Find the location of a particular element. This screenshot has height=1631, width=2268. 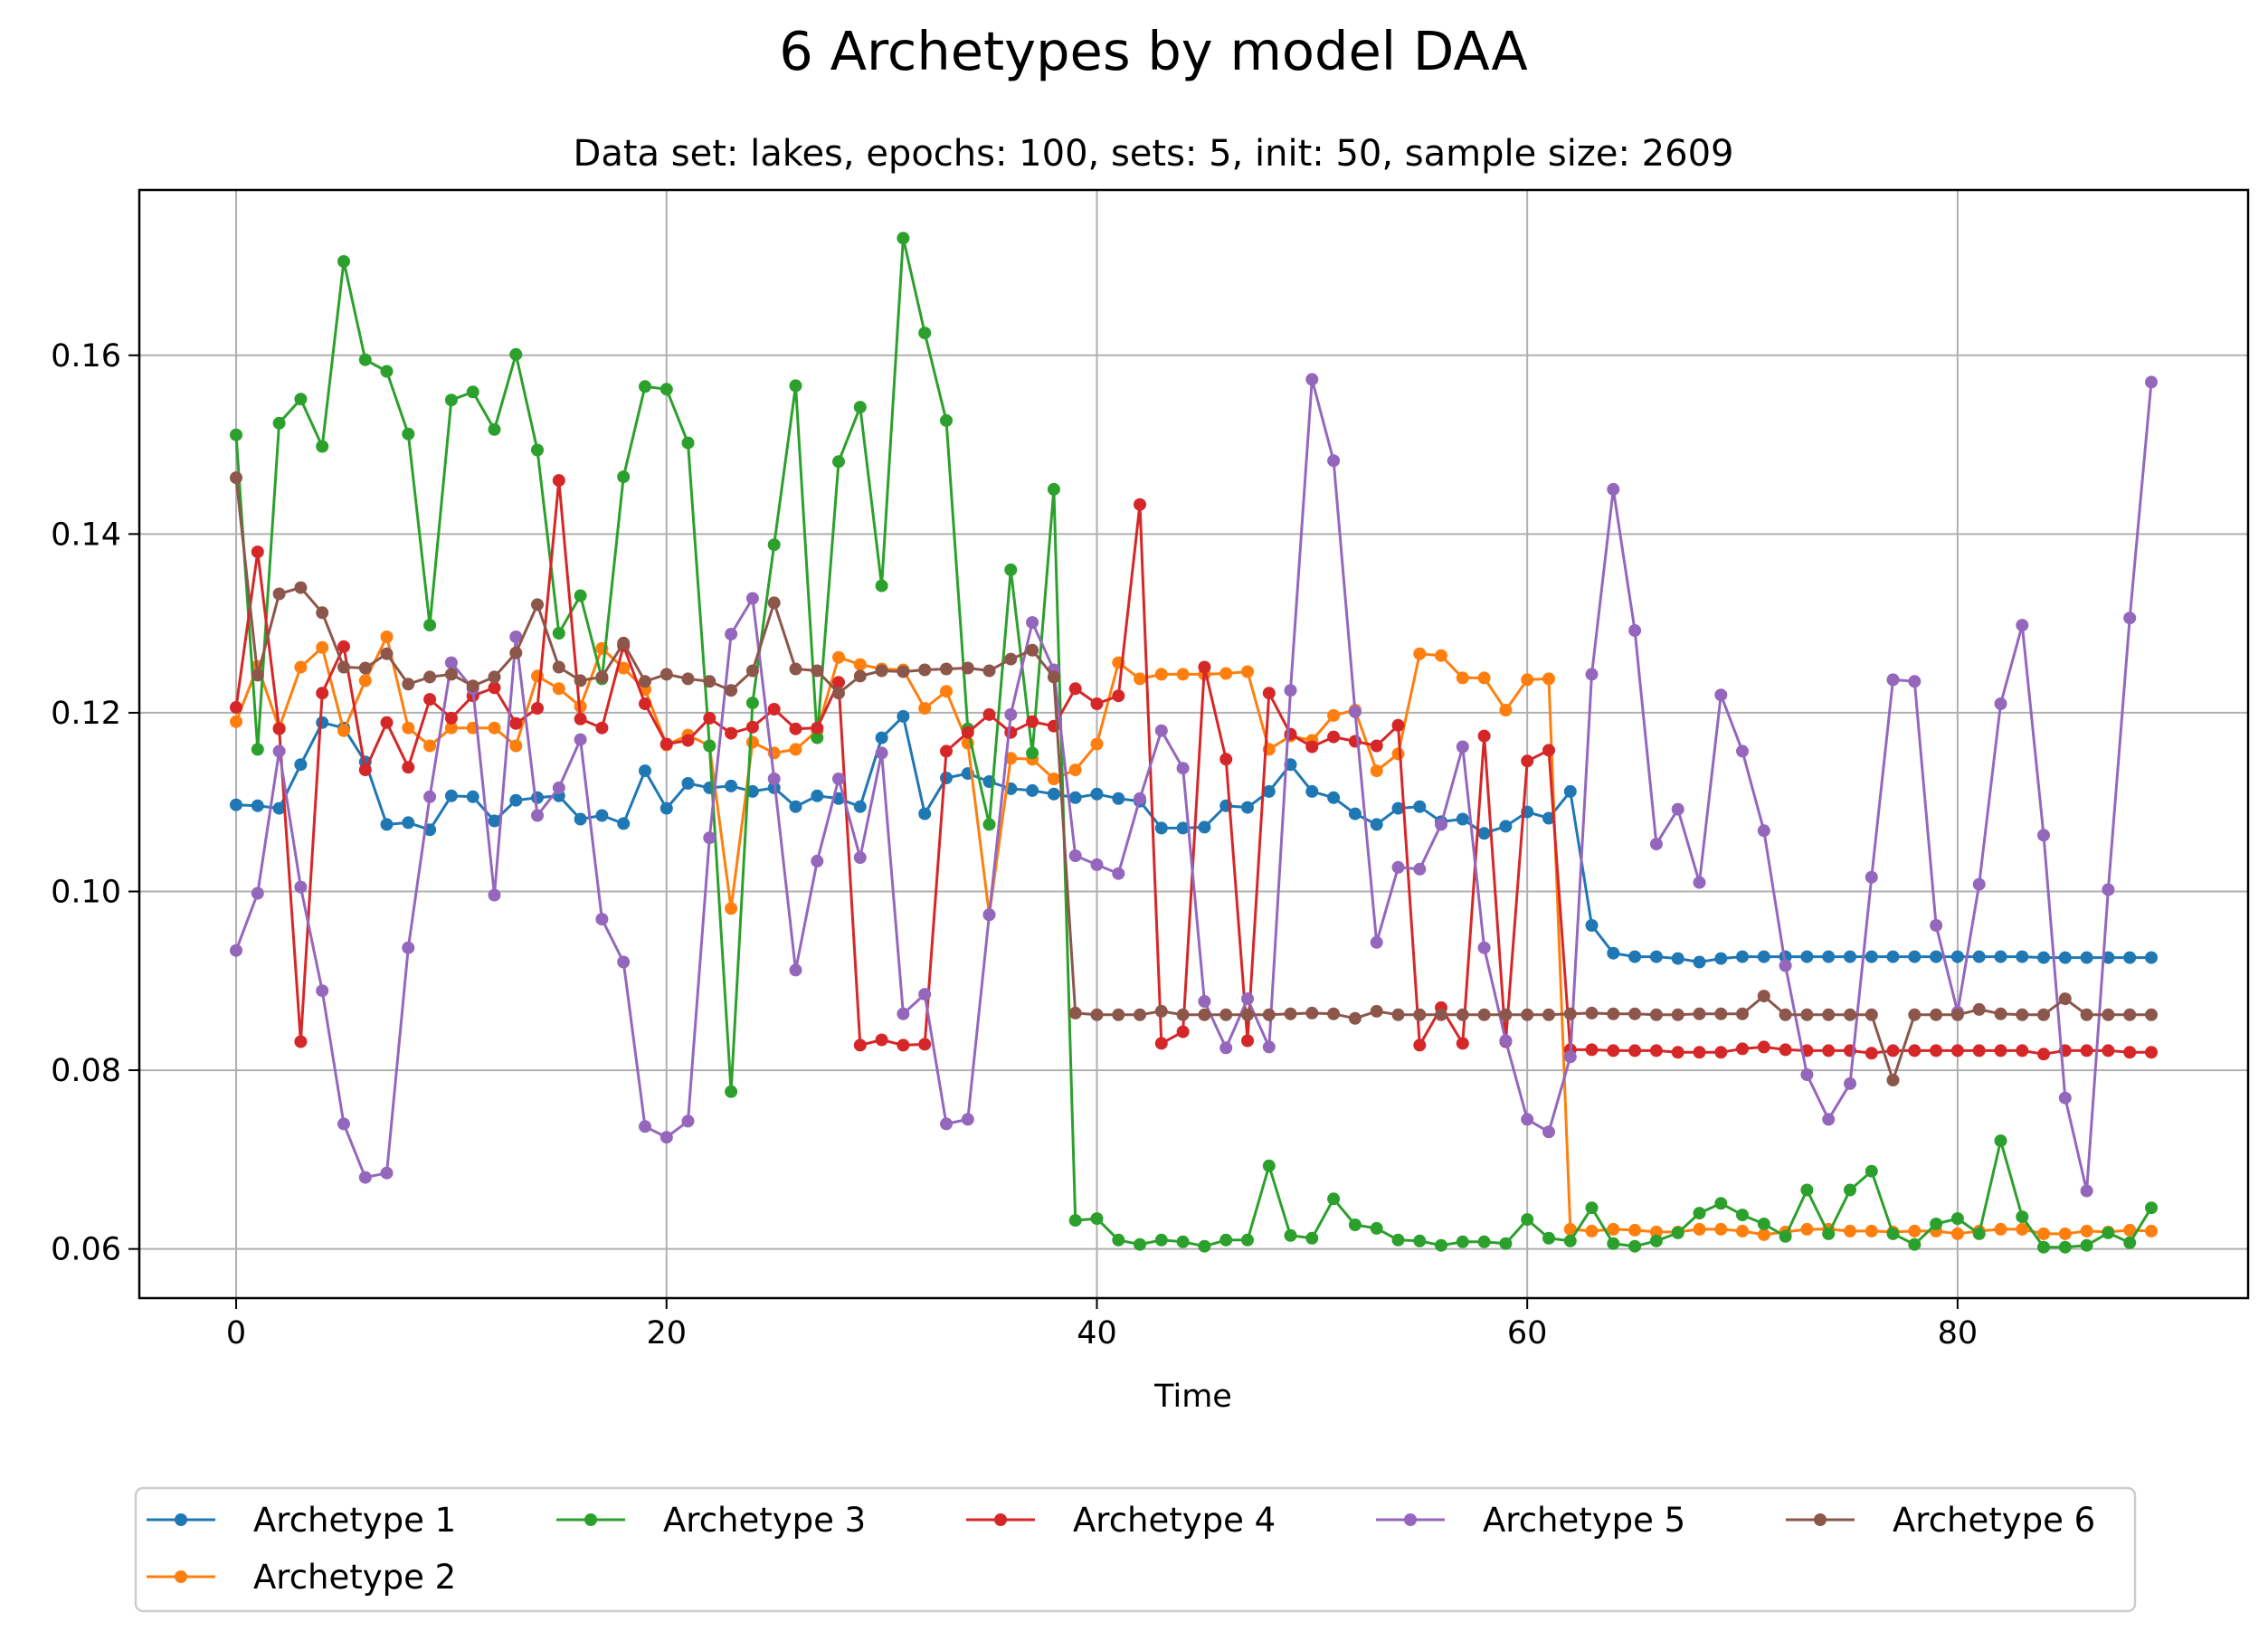

legend-label: Archetype 2 is located at coordinates (354, 1577).